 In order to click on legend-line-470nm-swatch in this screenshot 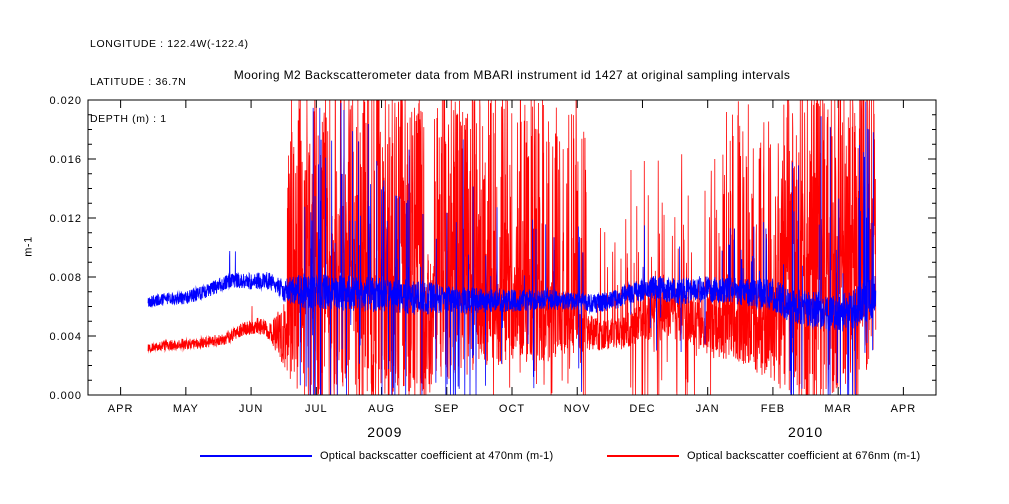, I will do `click(256, 456)`.